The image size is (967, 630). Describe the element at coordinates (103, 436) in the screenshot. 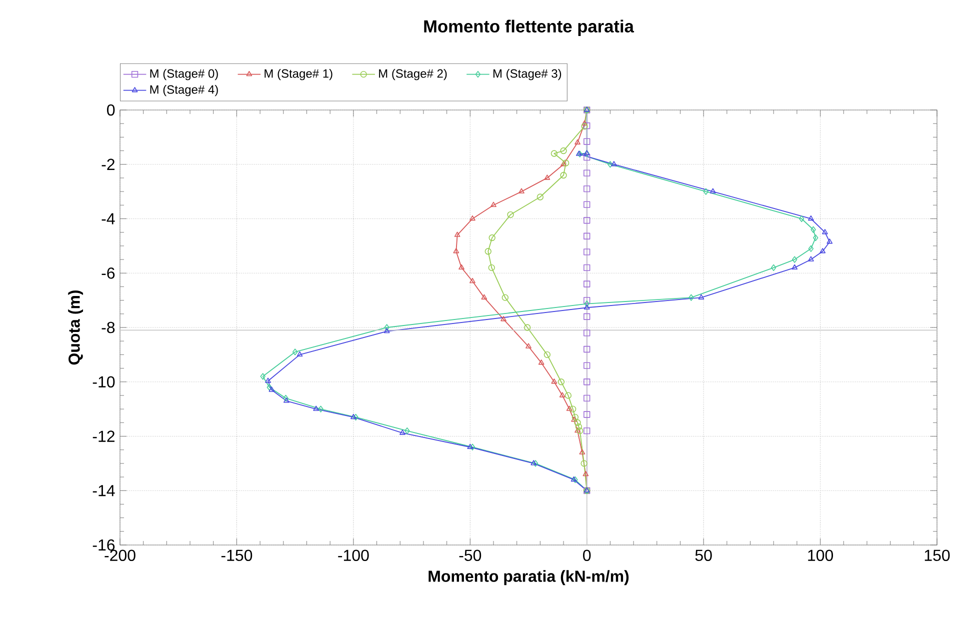

I see `y-tick-label: -12` at that location.